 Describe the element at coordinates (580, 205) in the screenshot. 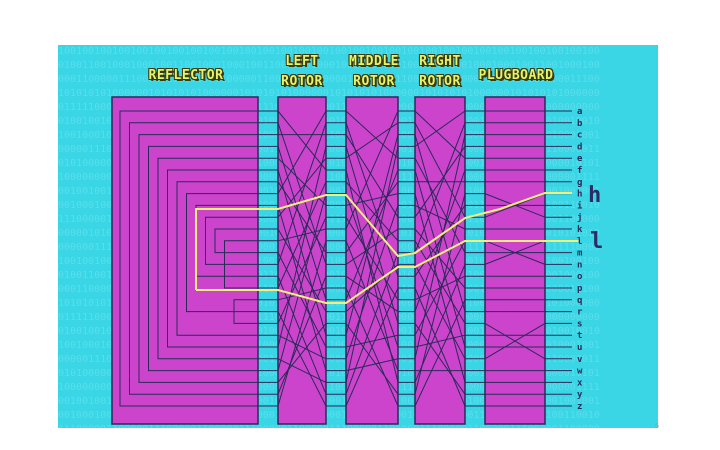

I see `alphabet-letter-i: i` at that location.